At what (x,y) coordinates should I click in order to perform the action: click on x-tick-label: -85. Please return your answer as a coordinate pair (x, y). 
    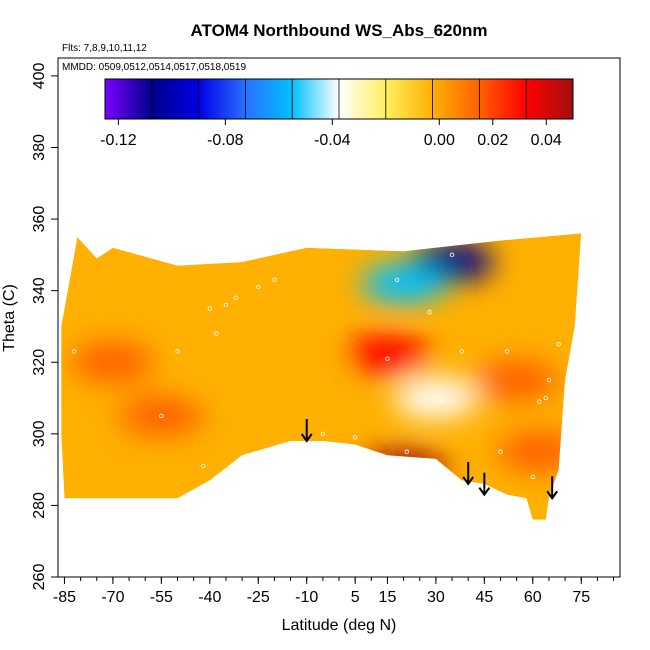
    Looking at the image, I should click on (64, 597).